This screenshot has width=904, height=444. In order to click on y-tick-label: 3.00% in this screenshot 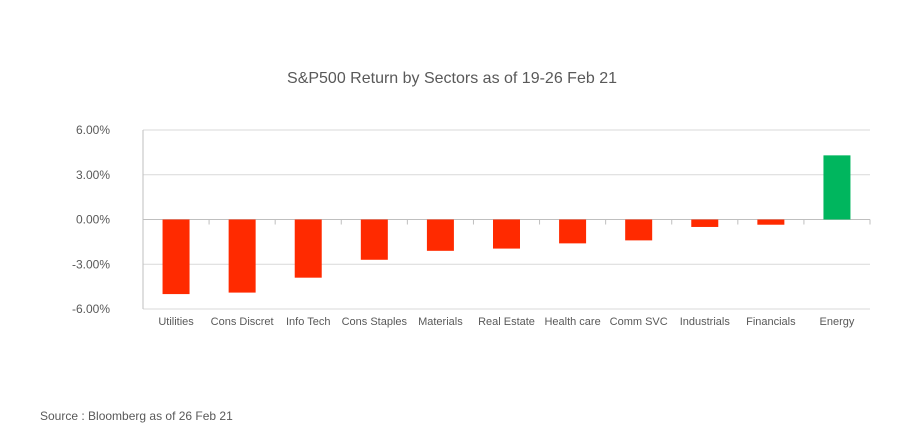, I will do `click(93, 175)`.